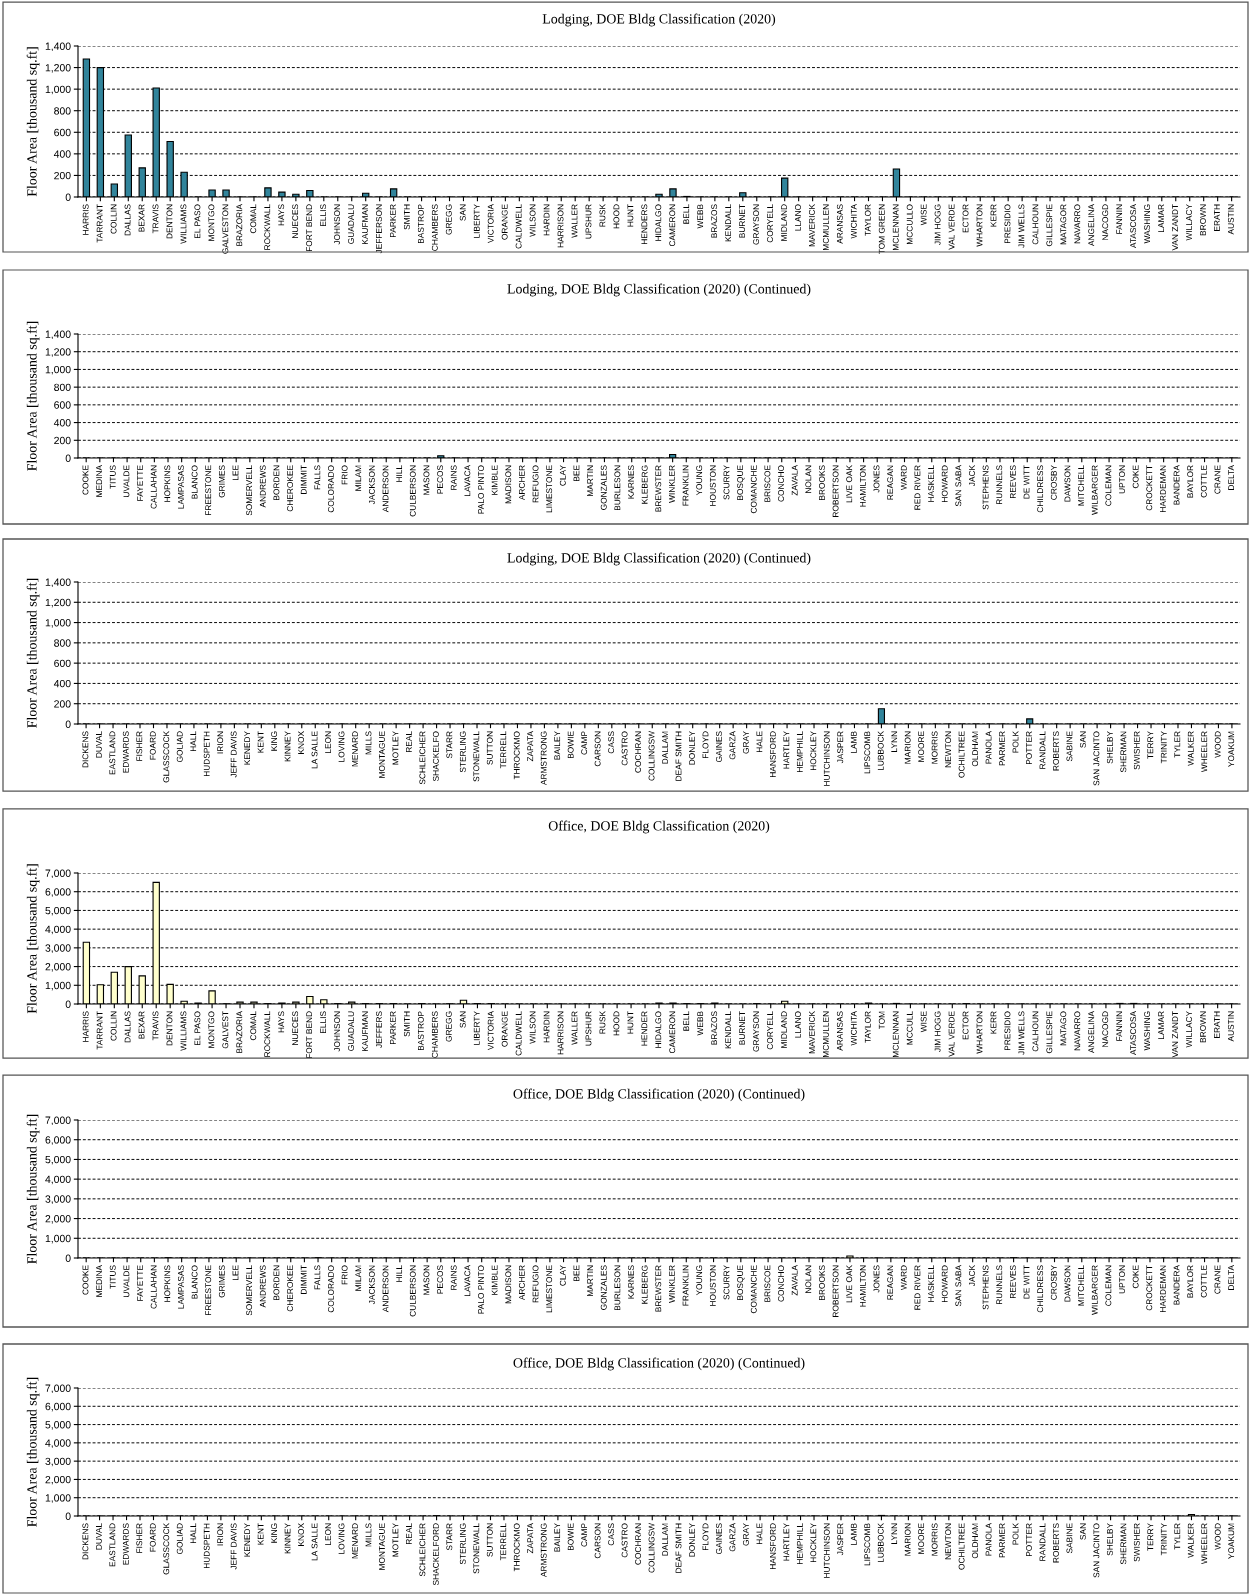 Image resolution: width=1251 pixels, height=1595 pixels. Describe the element at coordinates (58, 1180) in the screenshot. I see `y-tick-label: 4,000` at that location.